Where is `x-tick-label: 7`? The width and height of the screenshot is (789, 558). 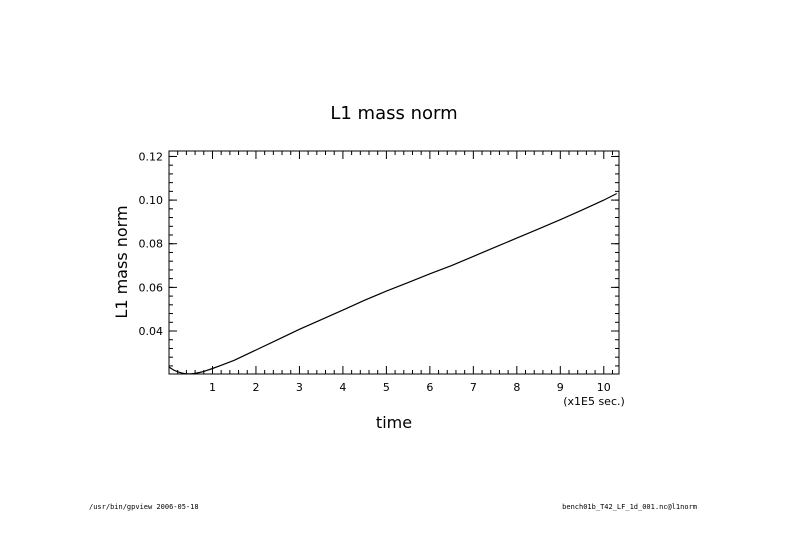 x-tick-label: 7 is located at coordinates (473, 387).